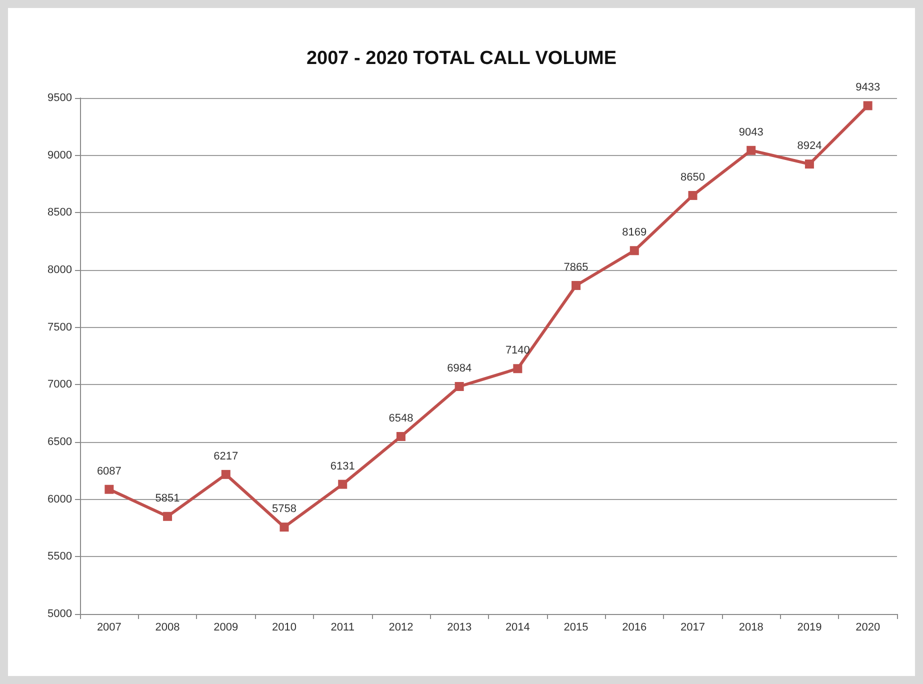  What do you see at coordinates (60, 556) in the screenshot?
I see `y-tick-label: 5500` at bounding box center [60, 556].